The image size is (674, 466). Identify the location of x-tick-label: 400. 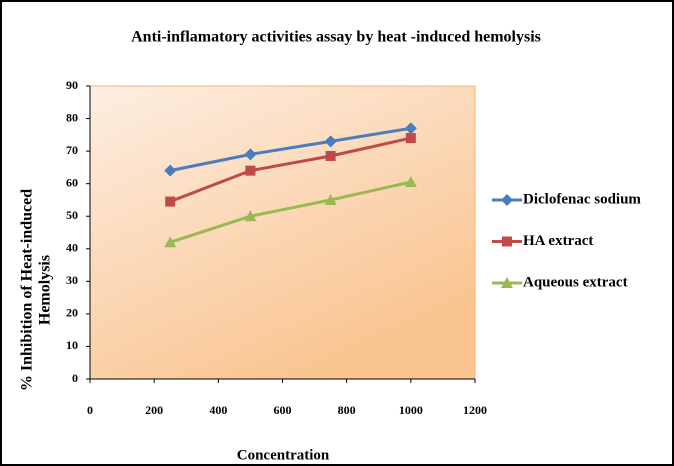
(218, 410).